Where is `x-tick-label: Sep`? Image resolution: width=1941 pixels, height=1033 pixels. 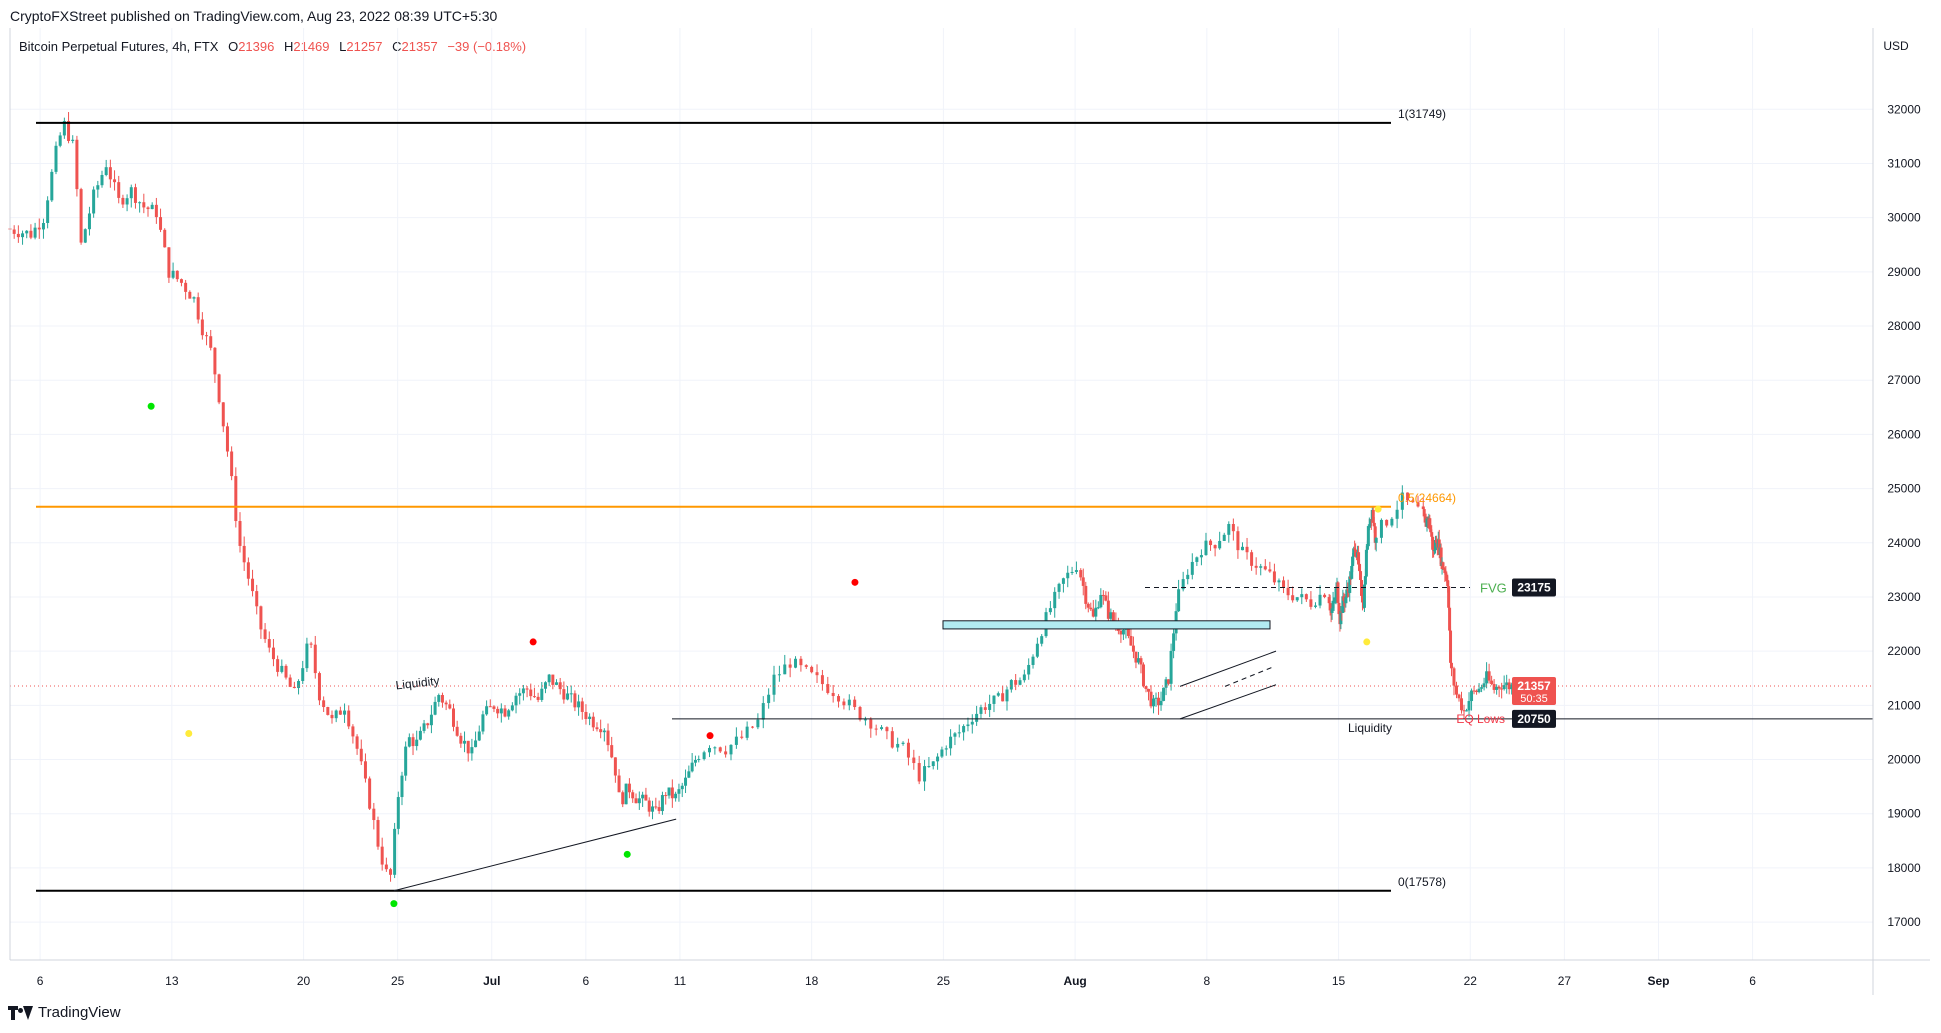 x-tick-label: Sep is located at coordinates (1658, 981).